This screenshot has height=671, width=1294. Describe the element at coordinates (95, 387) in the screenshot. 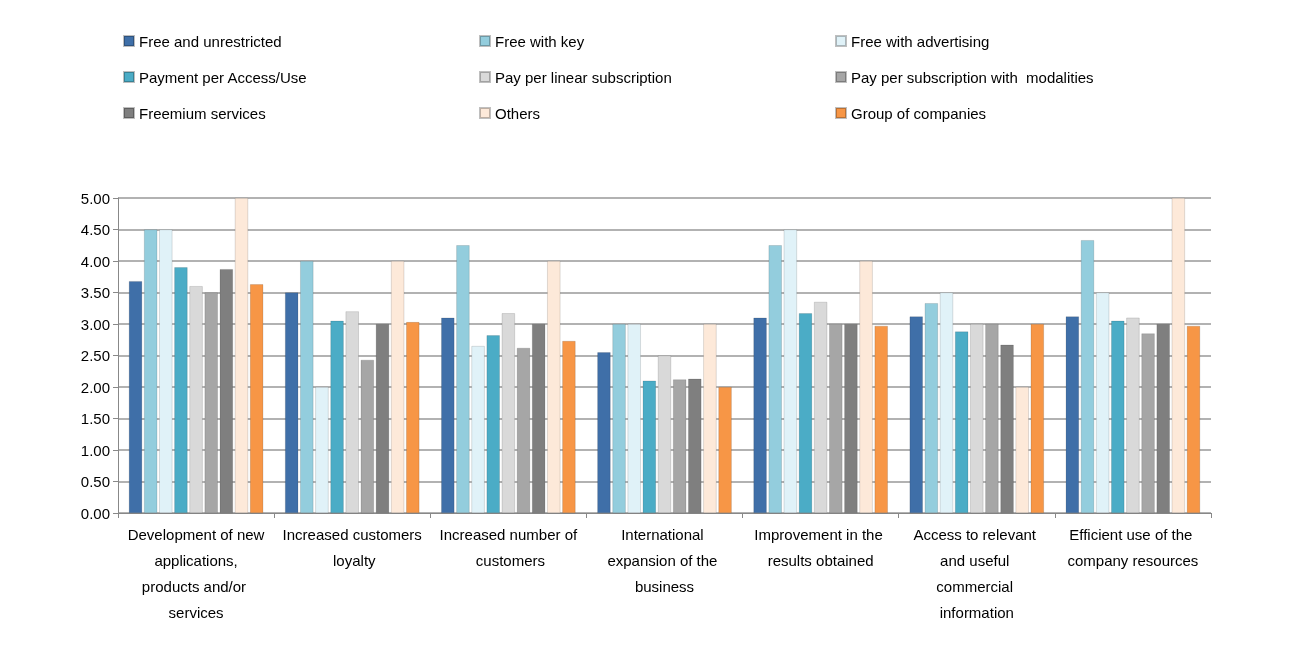

I see `y-tick-label: 2.00` at that location.